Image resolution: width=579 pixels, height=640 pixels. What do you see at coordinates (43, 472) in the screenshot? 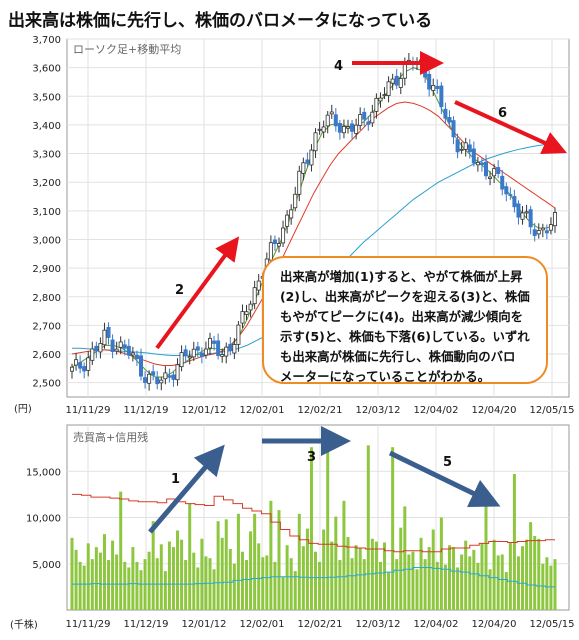
I see `volume-y-tick: 15,000` at bounding box center [43, 472].